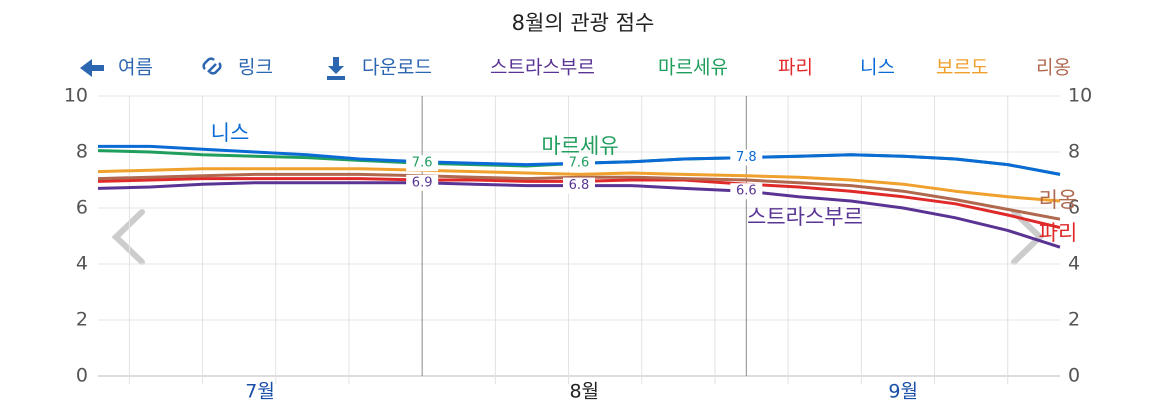  I want to click on y2-tick-label: 2, so click(1074, 320).